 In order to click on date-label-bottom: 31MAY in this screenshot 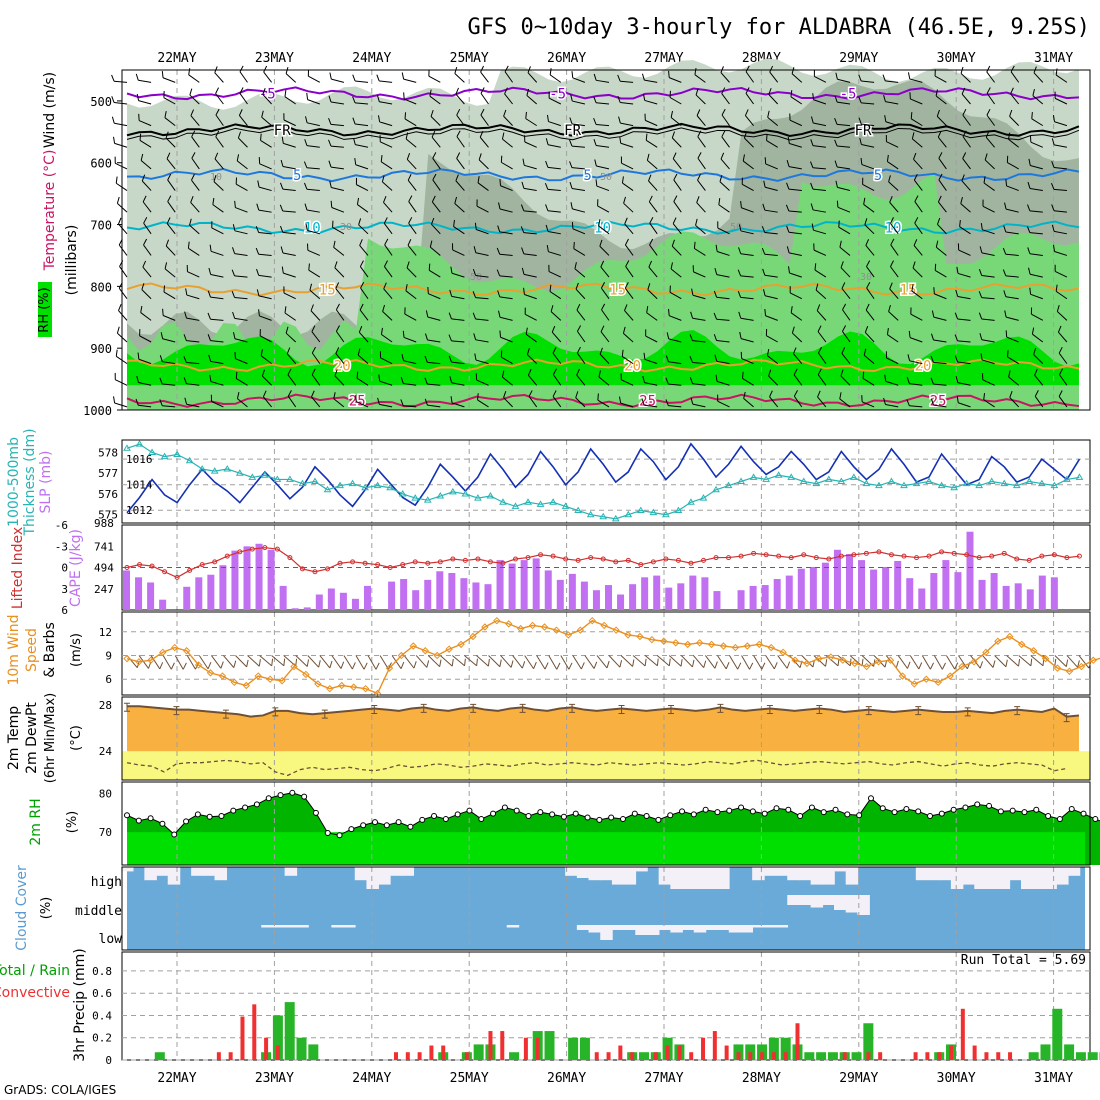, I will do `click(1053, 1078)`.